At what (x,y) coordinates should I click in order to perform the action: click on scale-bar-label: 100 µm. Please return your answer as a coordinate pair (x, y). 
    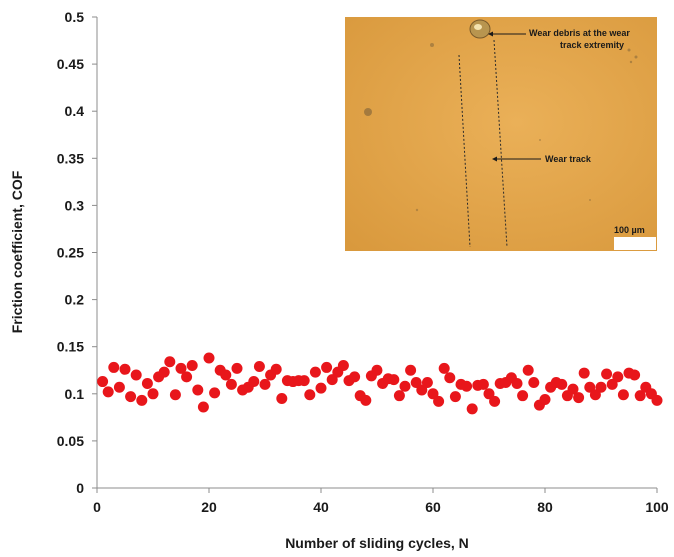
    Looking at the image, I should click on (629, 230).